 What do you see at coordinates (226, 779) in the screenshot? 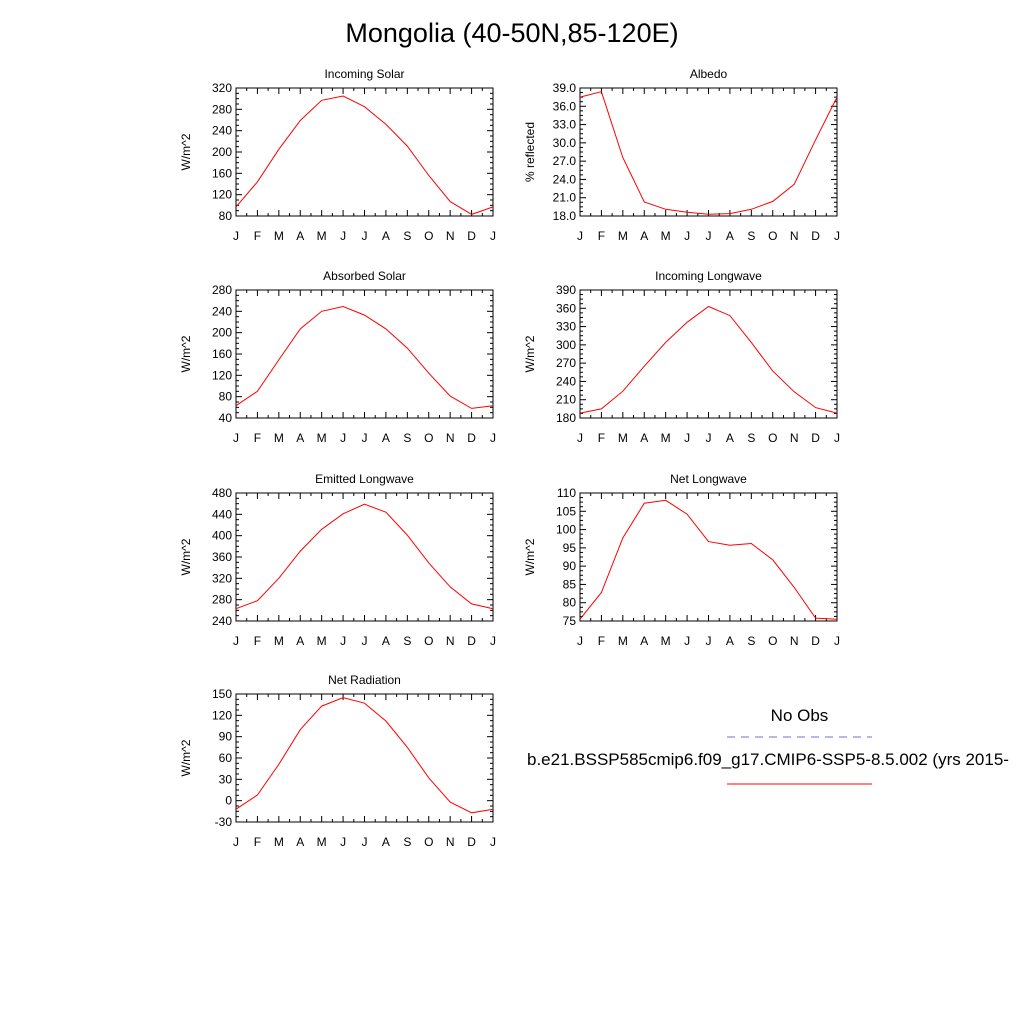
I see `y-tick-label: 30` at bounding box center [226, 779].